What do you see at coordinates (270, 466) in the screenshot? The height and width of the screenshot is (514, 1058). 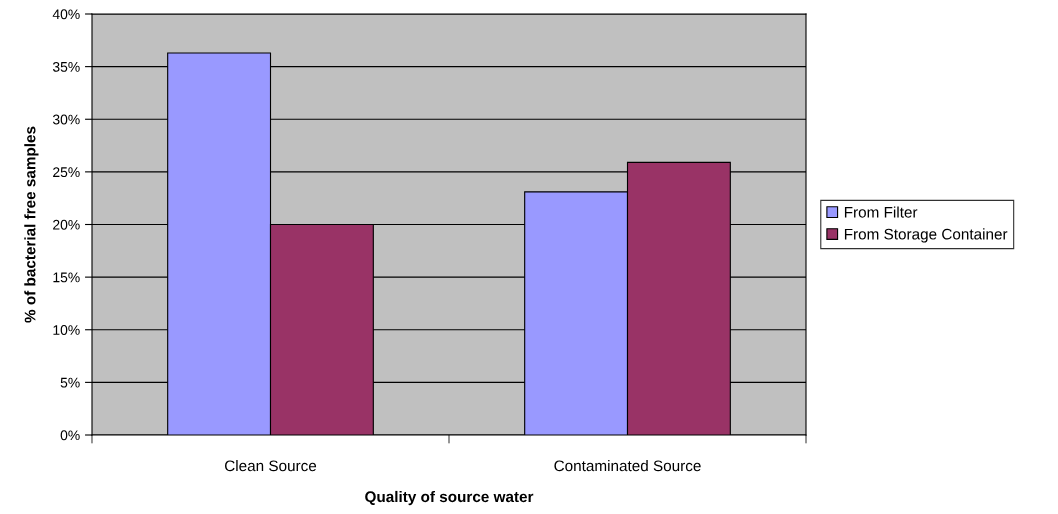 I see `x-tick-label: Clean Source` at bounding box center [270, 466].